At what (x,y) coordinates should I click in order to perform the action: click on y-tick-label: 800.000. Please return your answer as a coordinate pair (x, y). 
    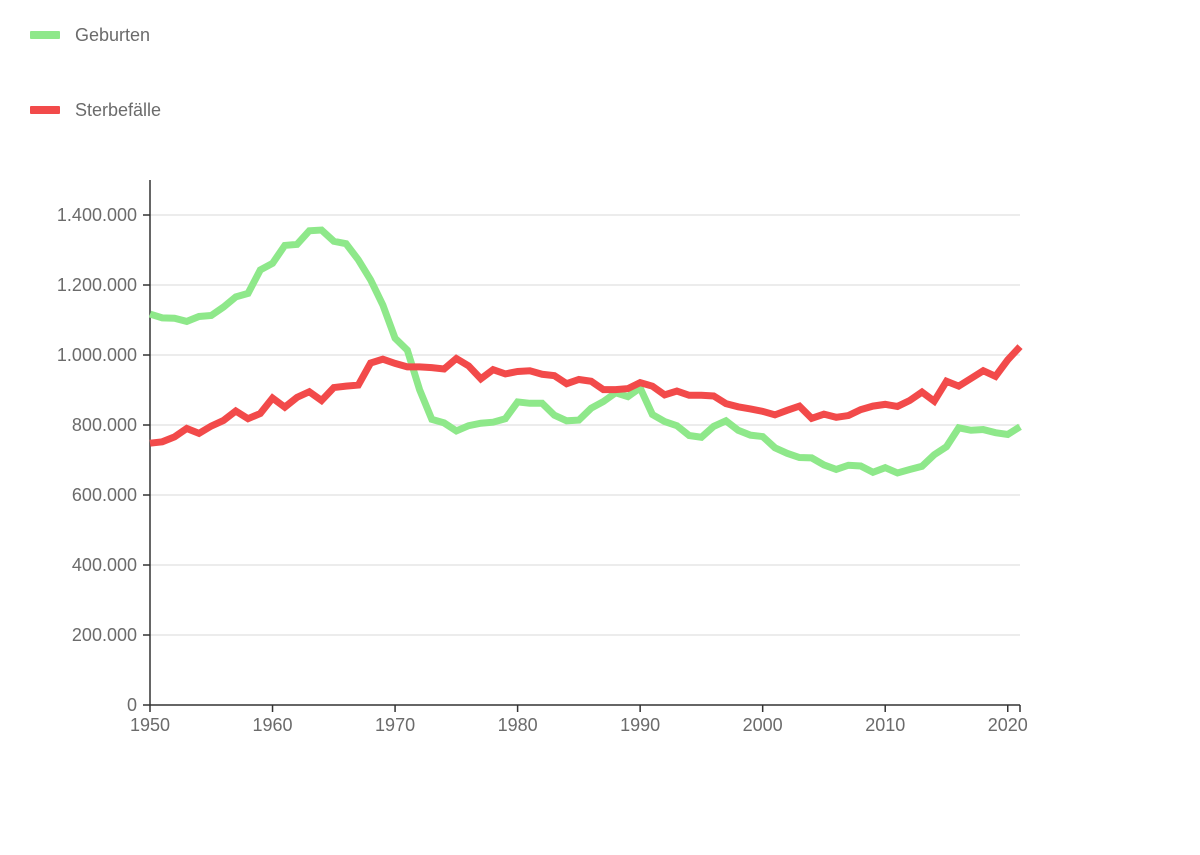
    Looking at the image, I should click on (104, 425).